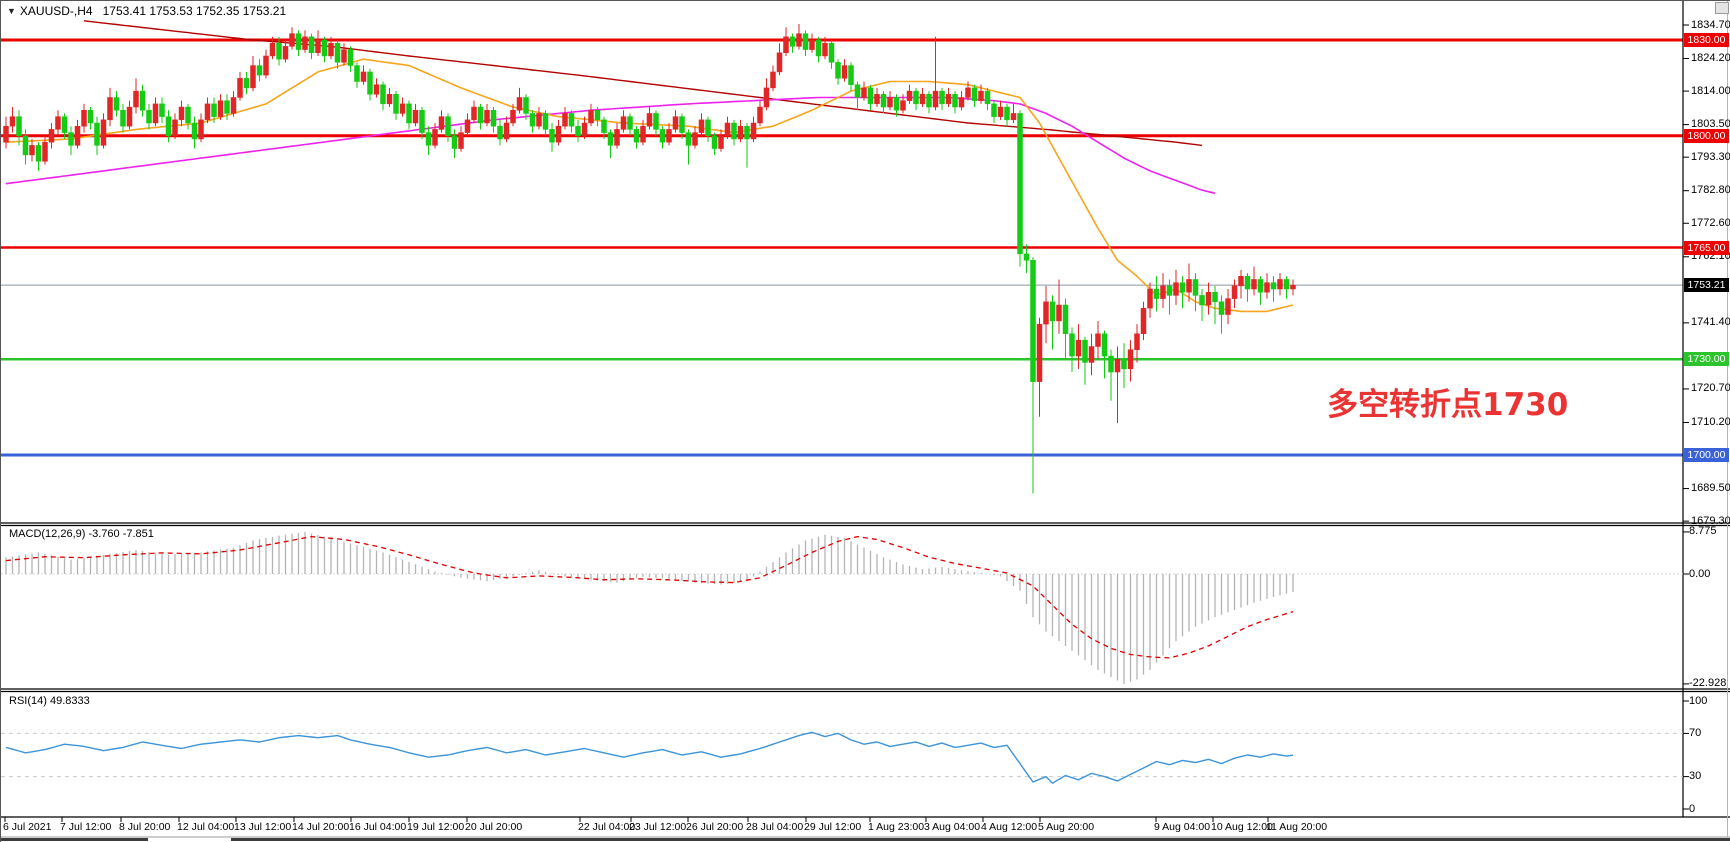  I want to click on right-edge-divider, so click(1727, 419).